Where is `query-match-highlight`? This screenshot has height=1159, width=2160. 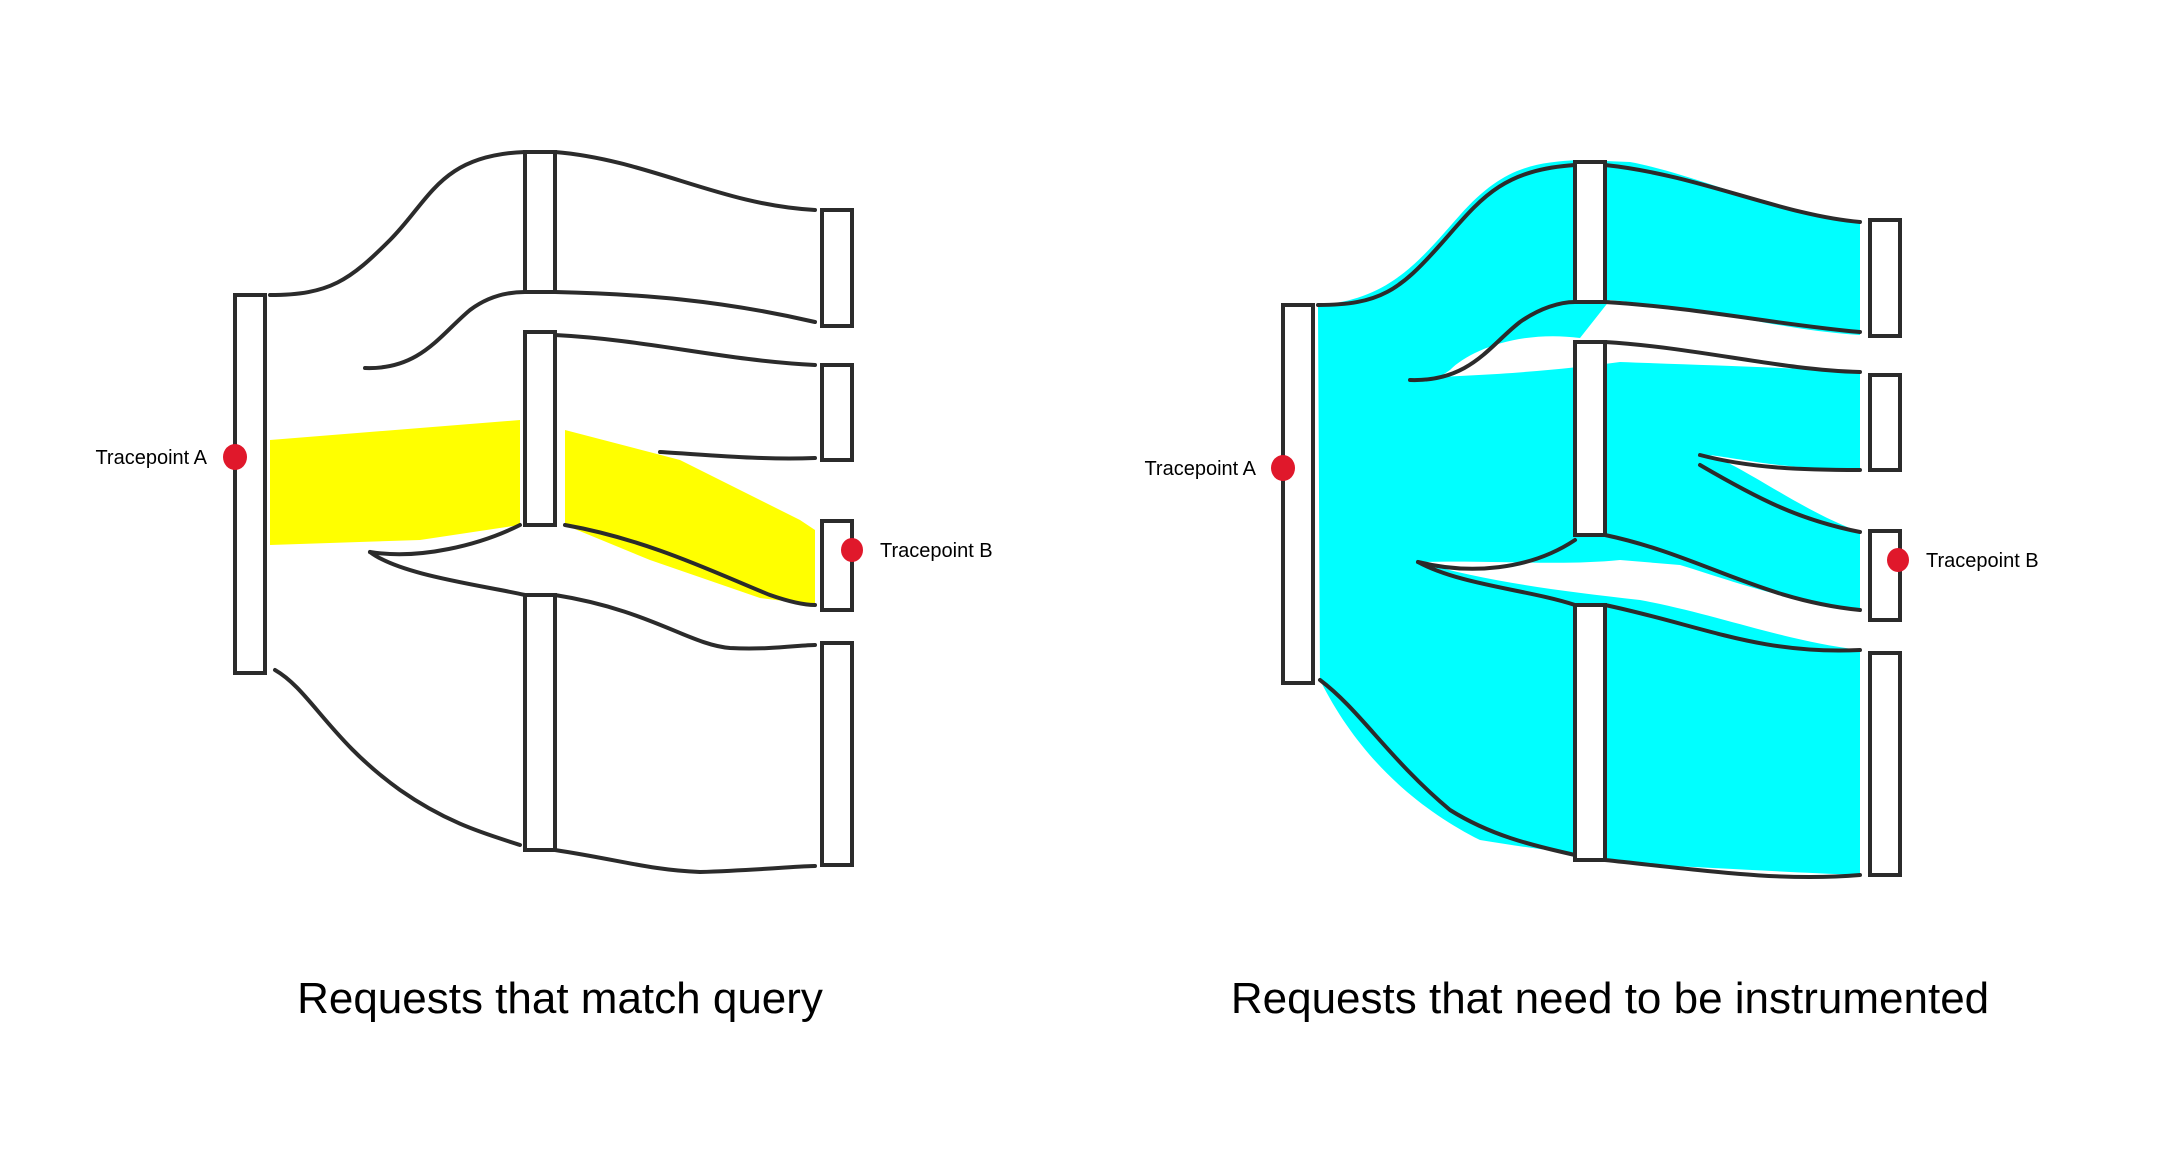
query-match-highlight is located at coordinates (542, 512).